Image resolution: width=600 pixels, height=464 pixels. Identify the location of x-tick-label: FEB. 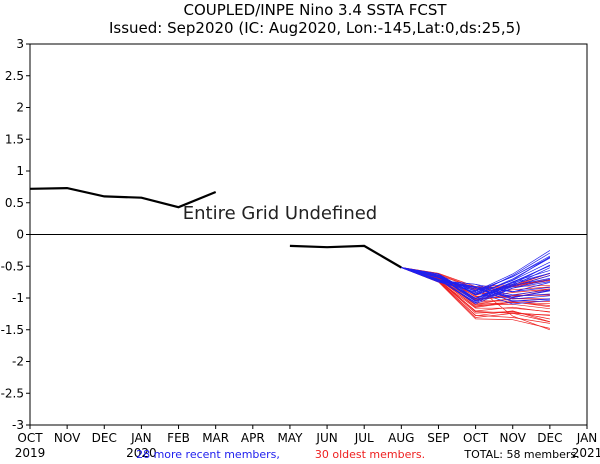
(178, 438).